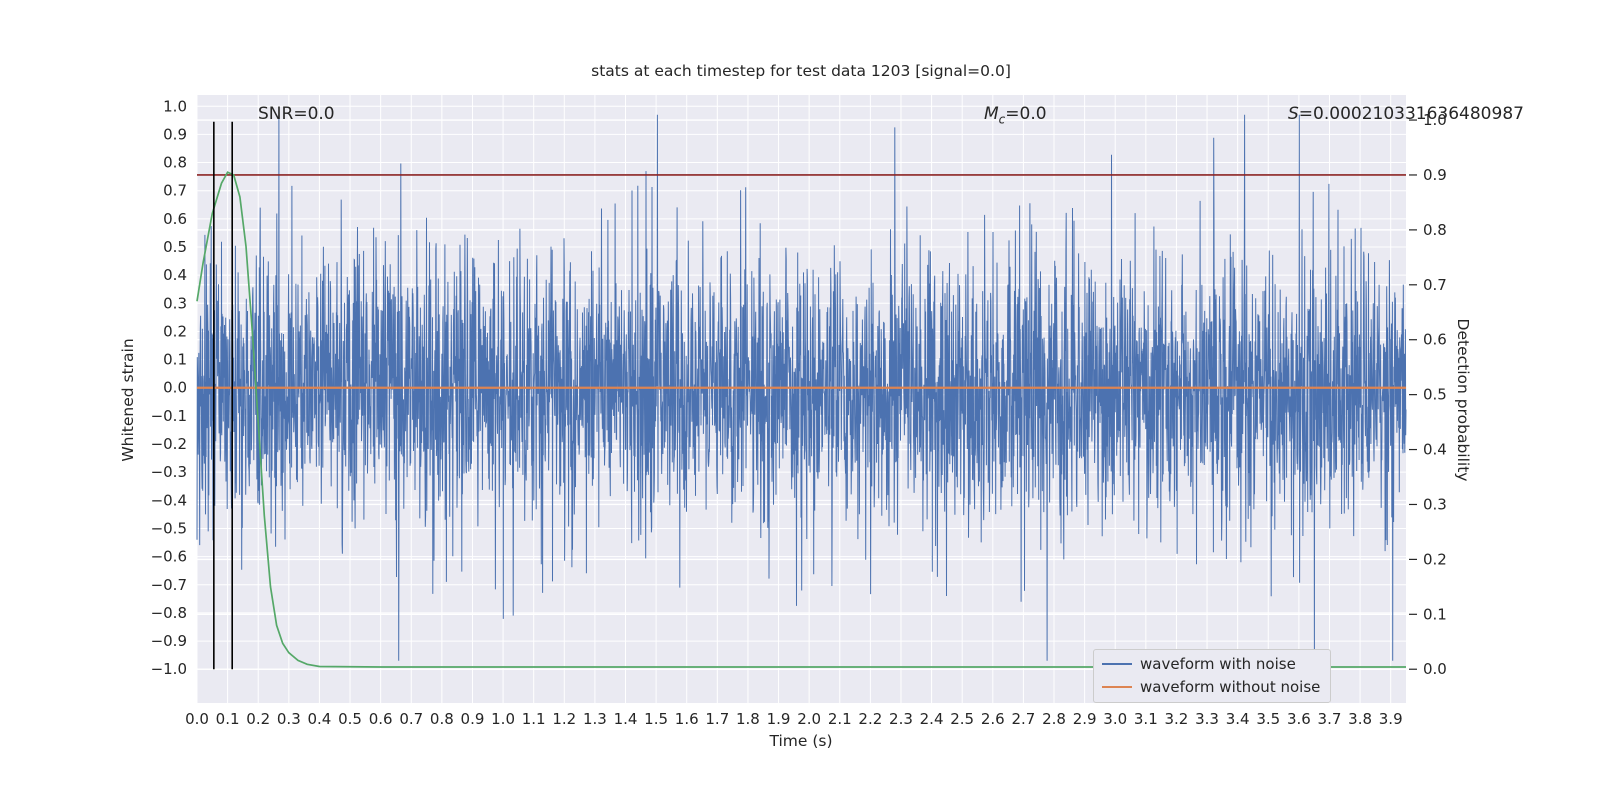 The image size is (1600, 800). I want to click on legend-label: waveform with noise, so click(1218, 664).